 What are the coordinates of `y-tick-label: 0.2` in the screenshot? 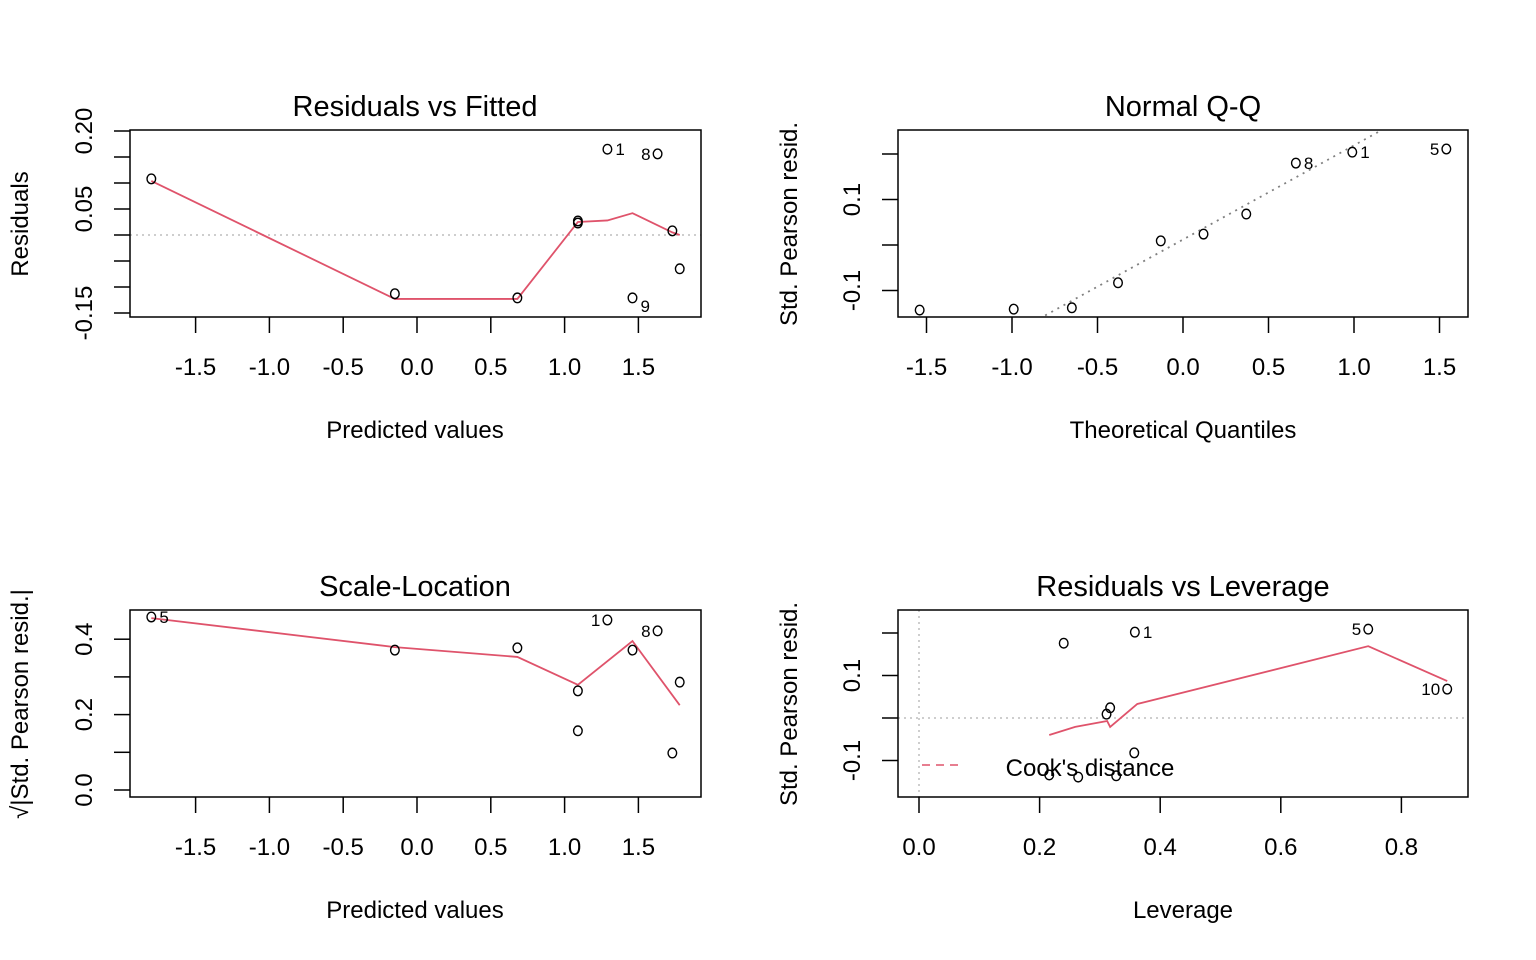 It's located at (84, 714).